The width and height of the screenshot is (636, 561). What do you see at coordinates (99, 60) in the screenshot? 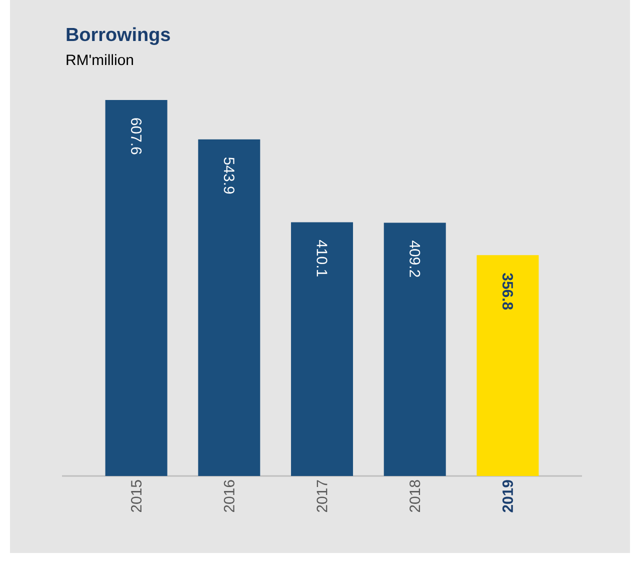
I see `chart-subtitle: RM'million` at bounding box center [99, 60].